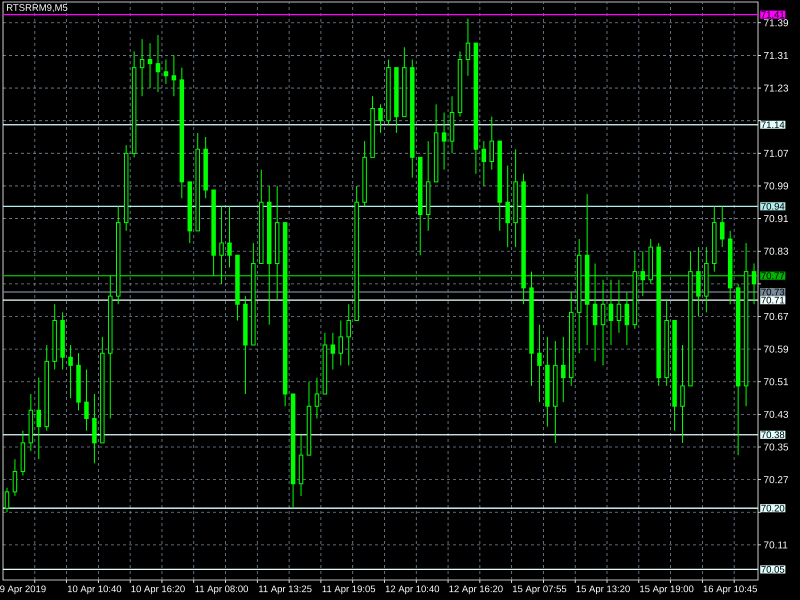  What do you see at coordinates (158, 589) in the screenshot?
I see `x-tick-label: 10 Apr 16:20` at bounding box center [158, 589].